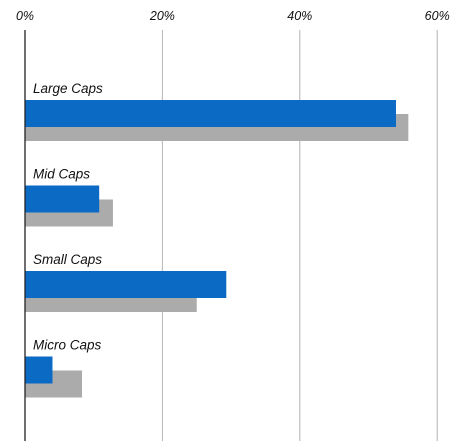 The width and height of the screenshot is (452, 445). I want to click on x-tick-label: 40%, so click(299, 16).